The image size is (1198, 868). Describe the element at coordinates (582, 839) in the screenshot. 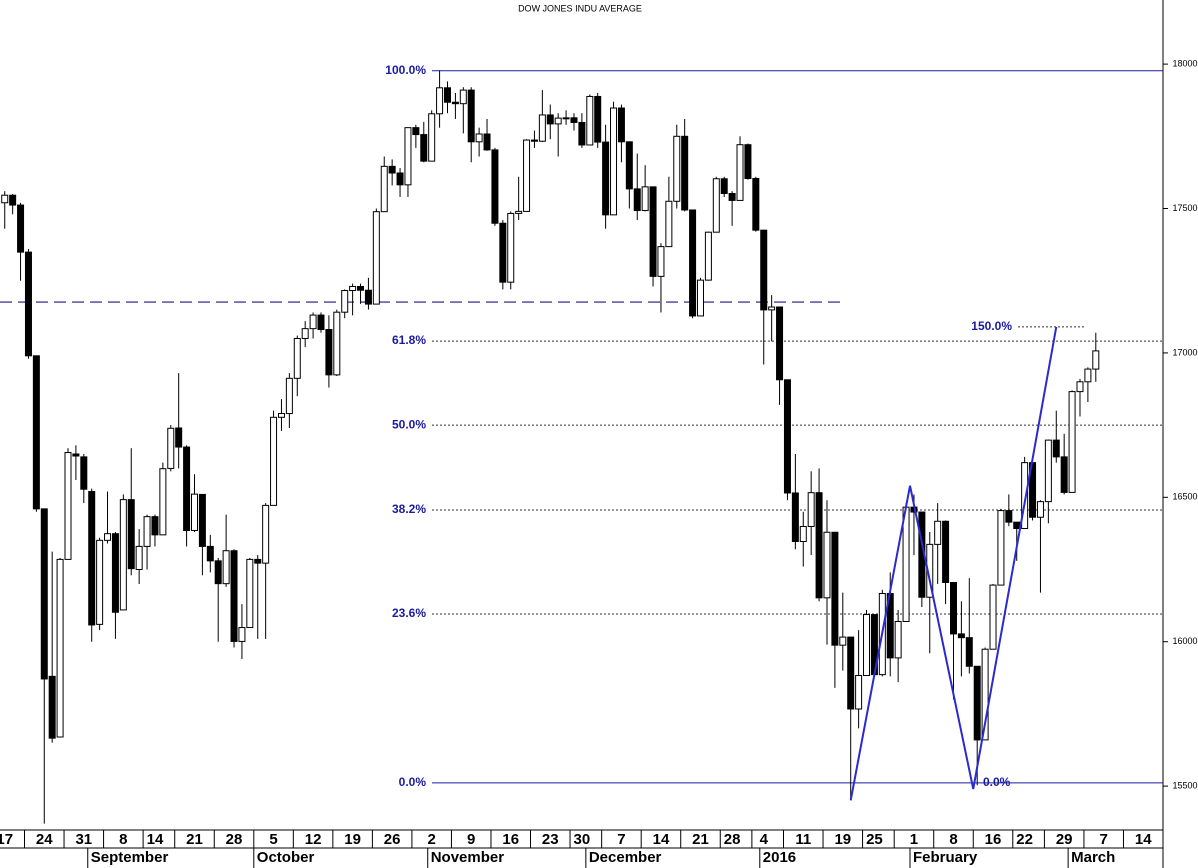

I see `x-tick-label: 30` at that location.